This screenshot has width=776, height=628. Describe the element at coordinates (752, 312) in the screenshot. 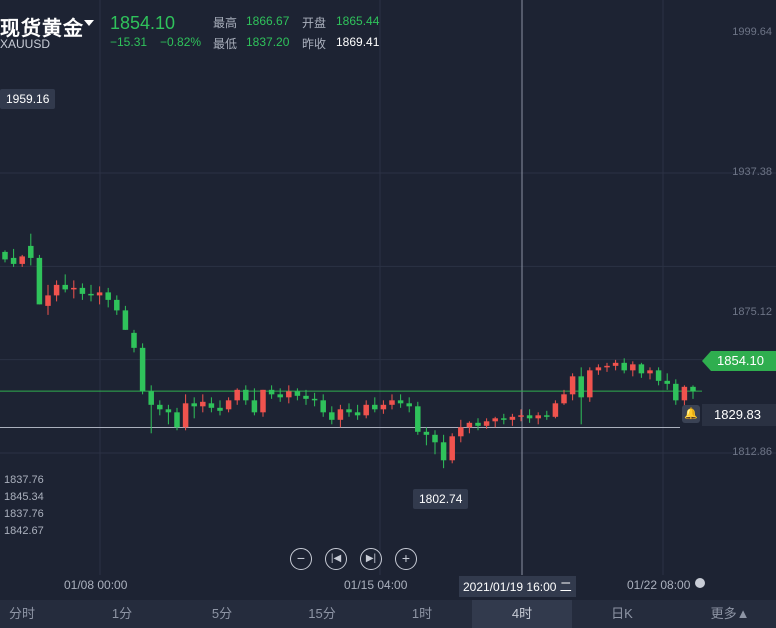

I see `y-tick-label: 1875.12` at that location.